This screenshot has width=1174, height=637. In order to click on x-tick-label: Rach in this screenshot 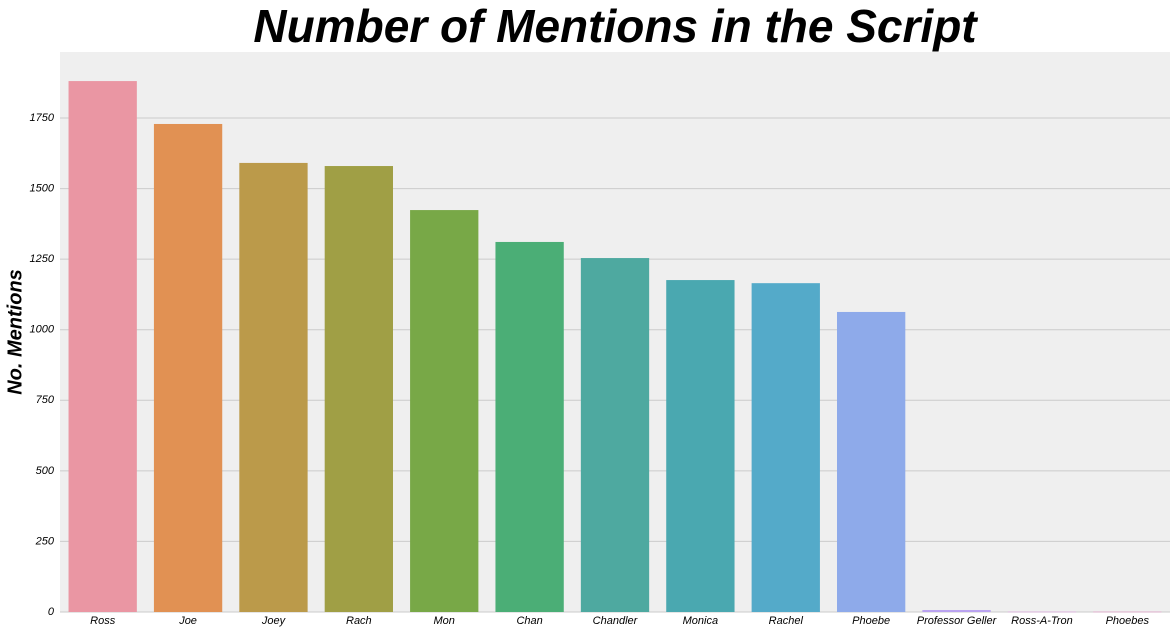, I will do `click(359, 621)`.